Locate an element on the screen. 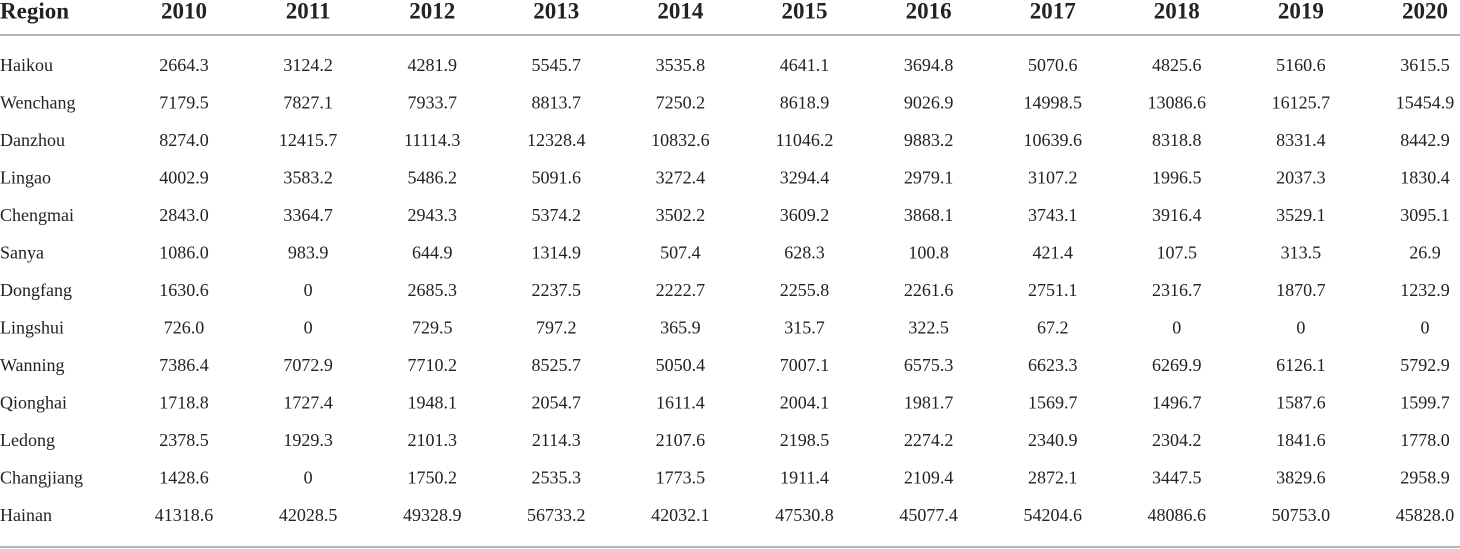 The height and width of the screenshot is (549, 1460). cell: 8813.7 is located at coordinates (557, 103).